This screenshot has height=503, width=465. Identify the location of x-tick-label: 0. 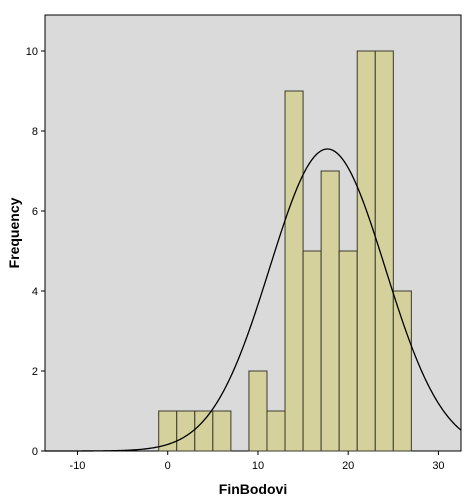
(168, 466).